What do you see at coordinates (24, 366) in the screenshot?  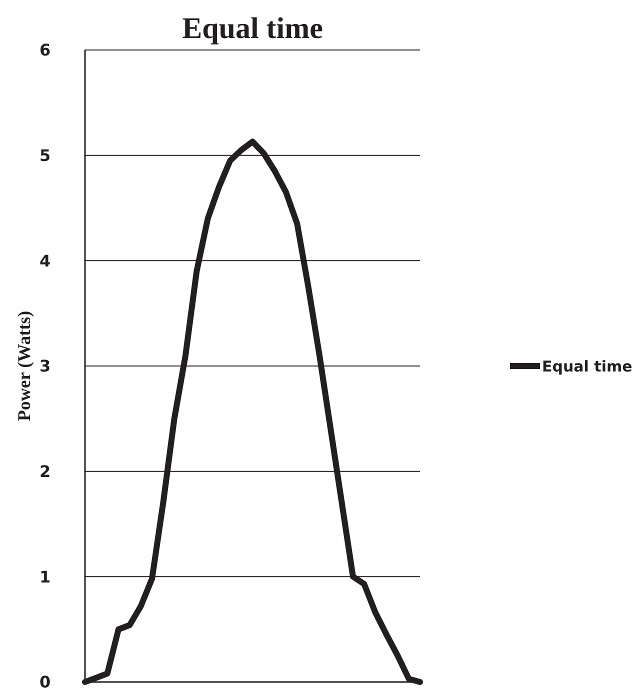 I see `y-axis-title: Power (Watts)` at bounding box center [24, 366].